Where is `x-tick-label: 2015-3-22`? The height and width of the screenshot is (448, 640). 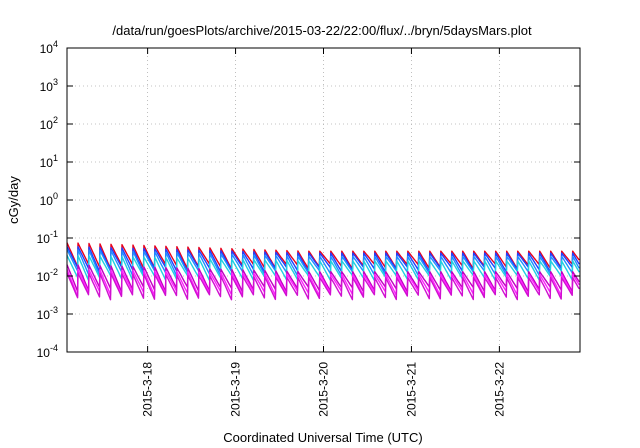 x-tick-label: 2015-3-22 is located at coordinates (499, 389).